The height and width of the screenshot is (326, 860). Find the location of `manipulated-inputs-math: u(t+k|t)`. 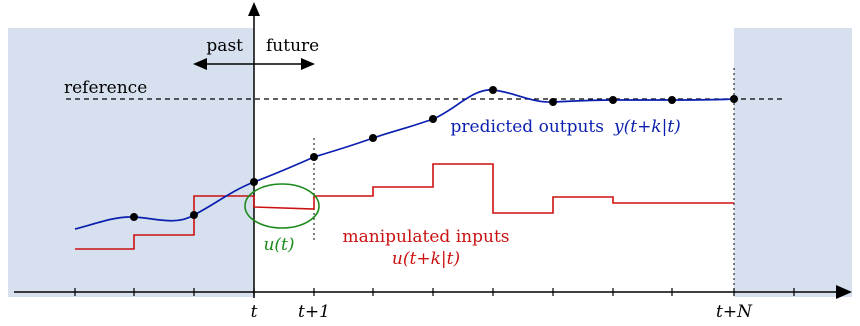

manipulated-inputs-math: u(t+k|t) is located at coordinates (426, 259).